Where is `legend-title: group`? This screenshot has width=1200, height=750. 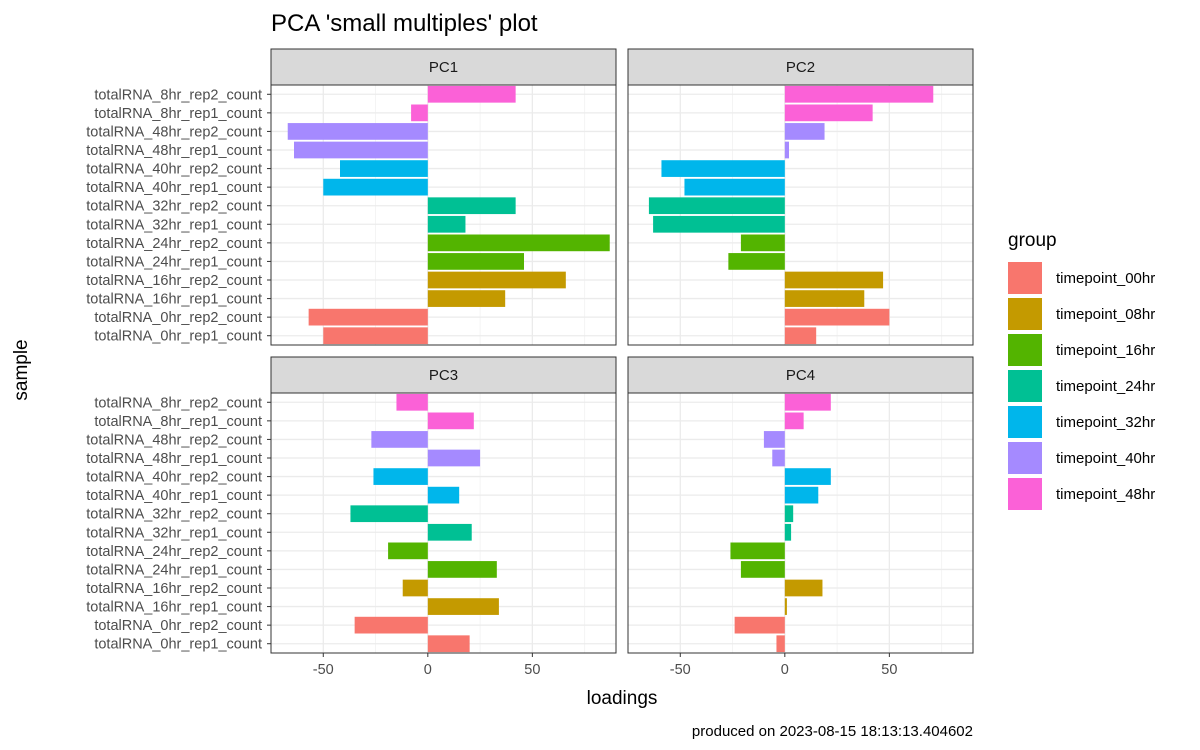
legend-title: group is located at coordinates (1032, 240).